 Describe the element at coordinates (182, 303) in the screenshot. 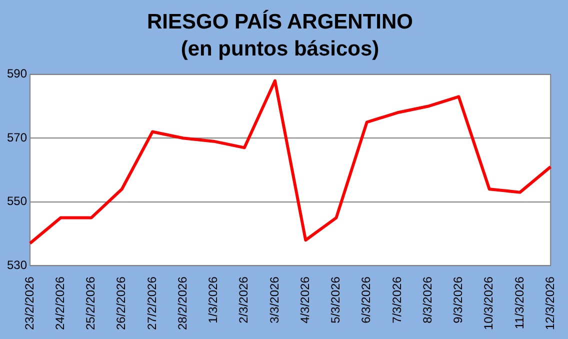

I see `x-tick-label: 28/2/2026` at that location.